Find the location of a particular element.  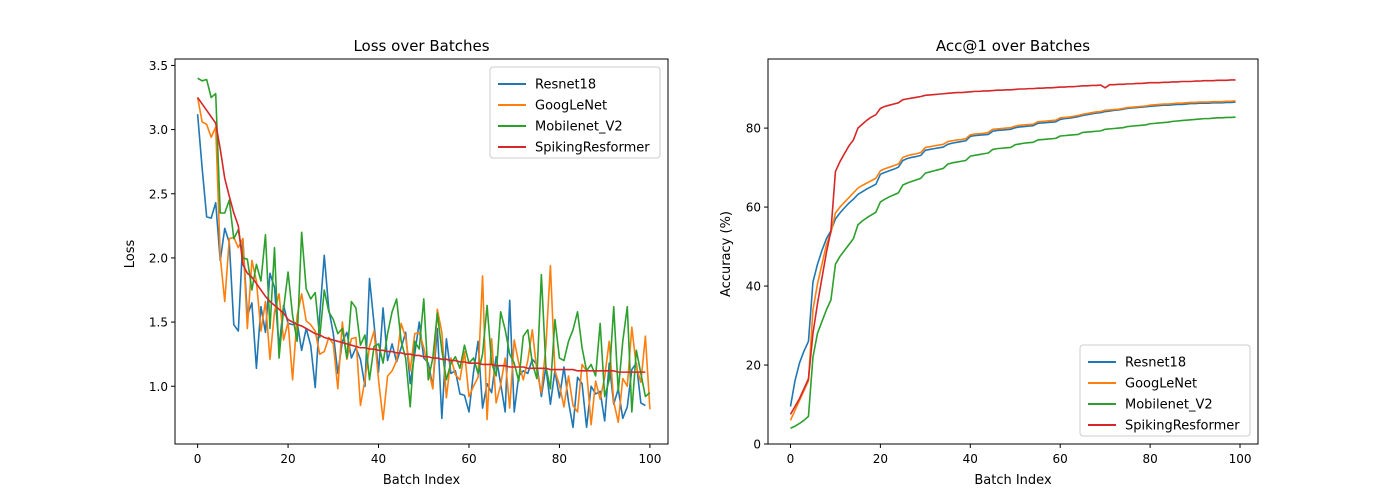

y-tick-label: 2.5 is located at coordinates (158, 194).